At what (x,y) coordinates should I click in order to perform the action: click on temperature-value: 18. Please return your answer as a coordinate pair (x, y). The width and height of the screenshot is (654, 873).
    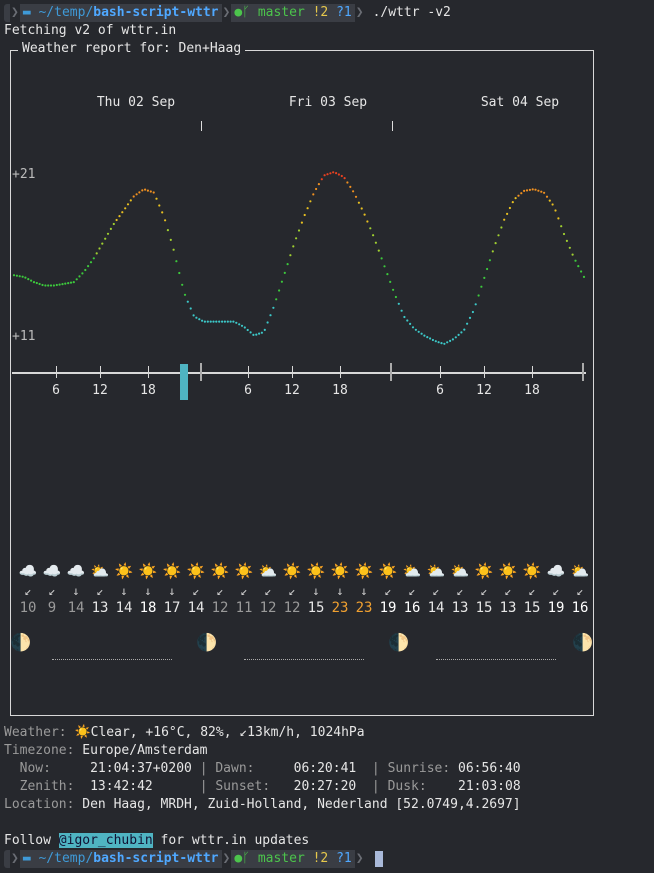
    Looking at the image, I should click on (148, 608).